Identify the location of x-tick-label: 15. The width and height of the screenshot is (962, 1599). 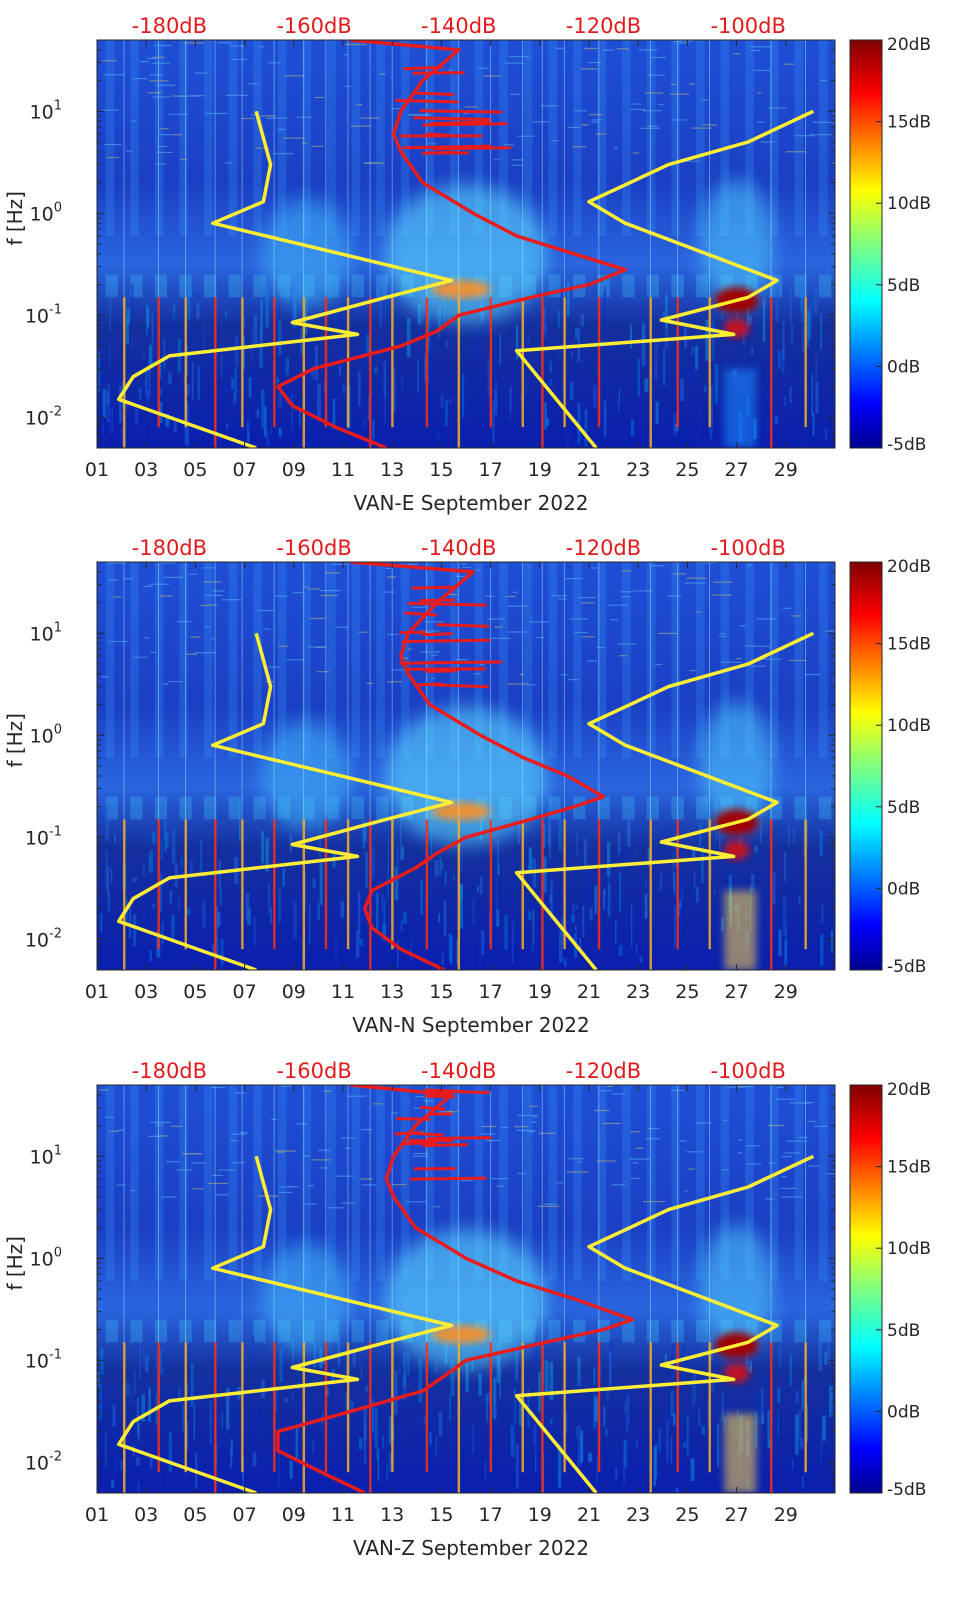
(441, 1515).